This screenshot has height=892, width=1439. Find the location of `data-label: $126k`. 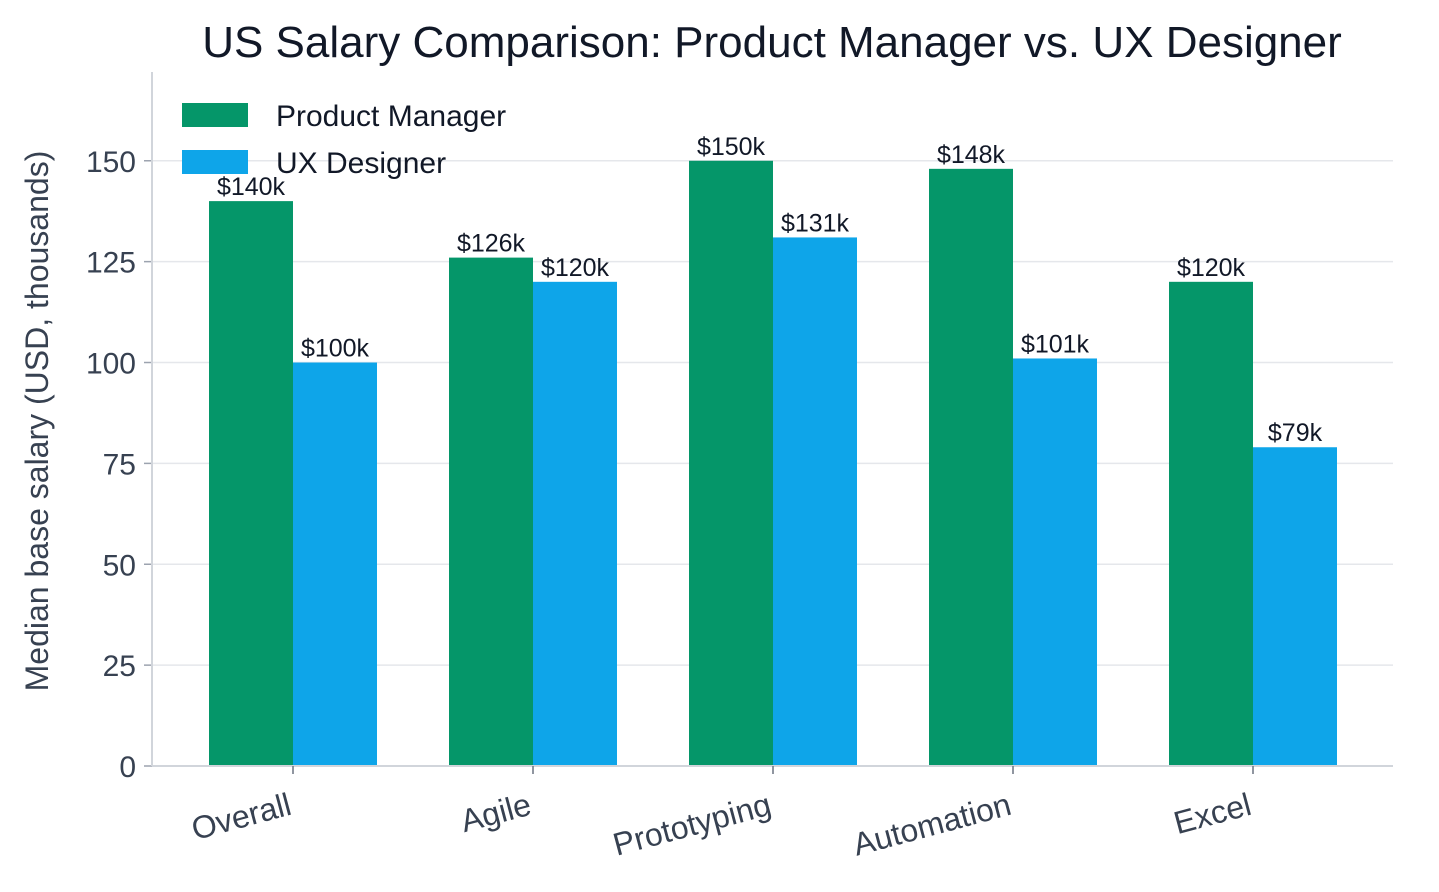

data-label: $126k is located at coordinates (491, 244).